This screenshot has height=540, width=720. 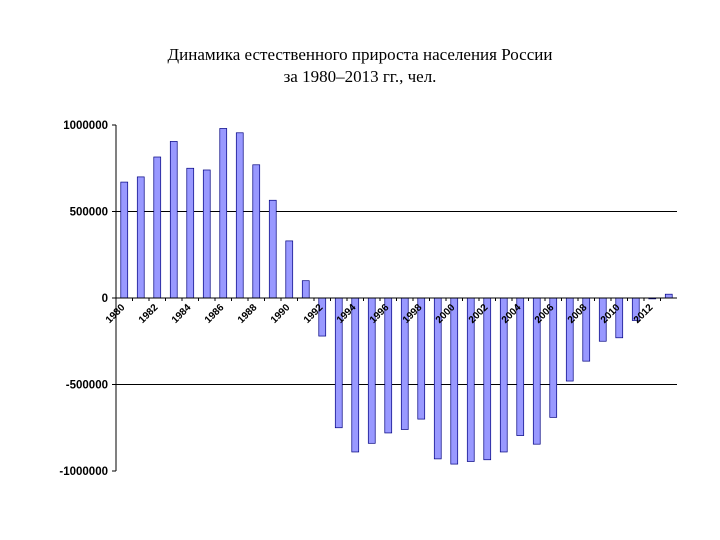 I want to click on bar-2010, so click(x=619, y=318).